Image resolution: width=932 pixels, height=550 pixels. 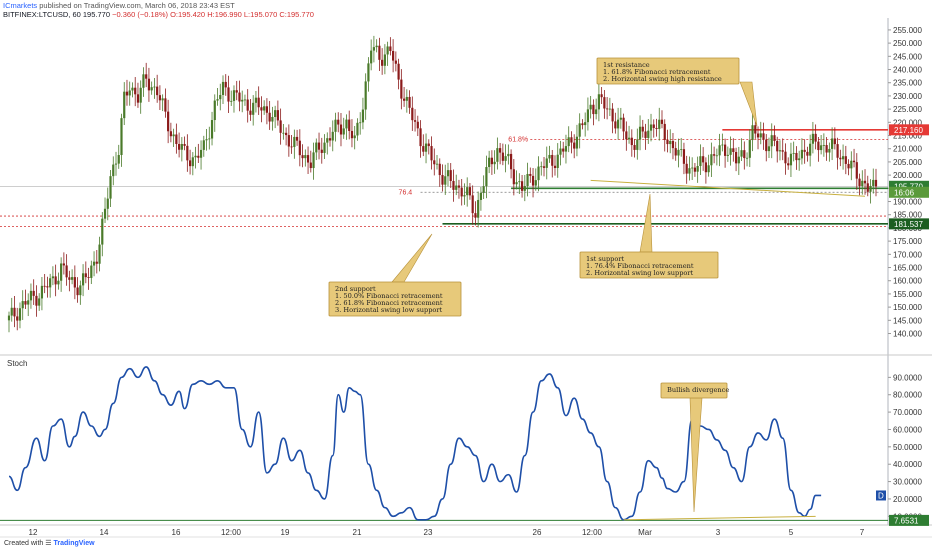 I want to click on support2-note-text: 3. Horizontal swing low support, so click(x=389, y=310).